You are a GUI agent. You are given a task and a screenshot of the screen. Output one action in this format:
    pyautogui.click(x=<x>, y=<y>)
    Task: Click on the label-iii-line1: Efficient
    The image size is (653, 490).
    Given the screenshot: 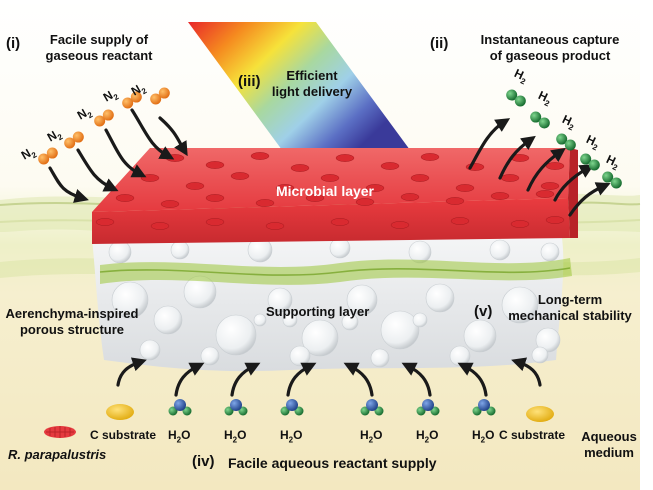 What is the action you would take?
    pyautogui.click(x=312, y=75)
    